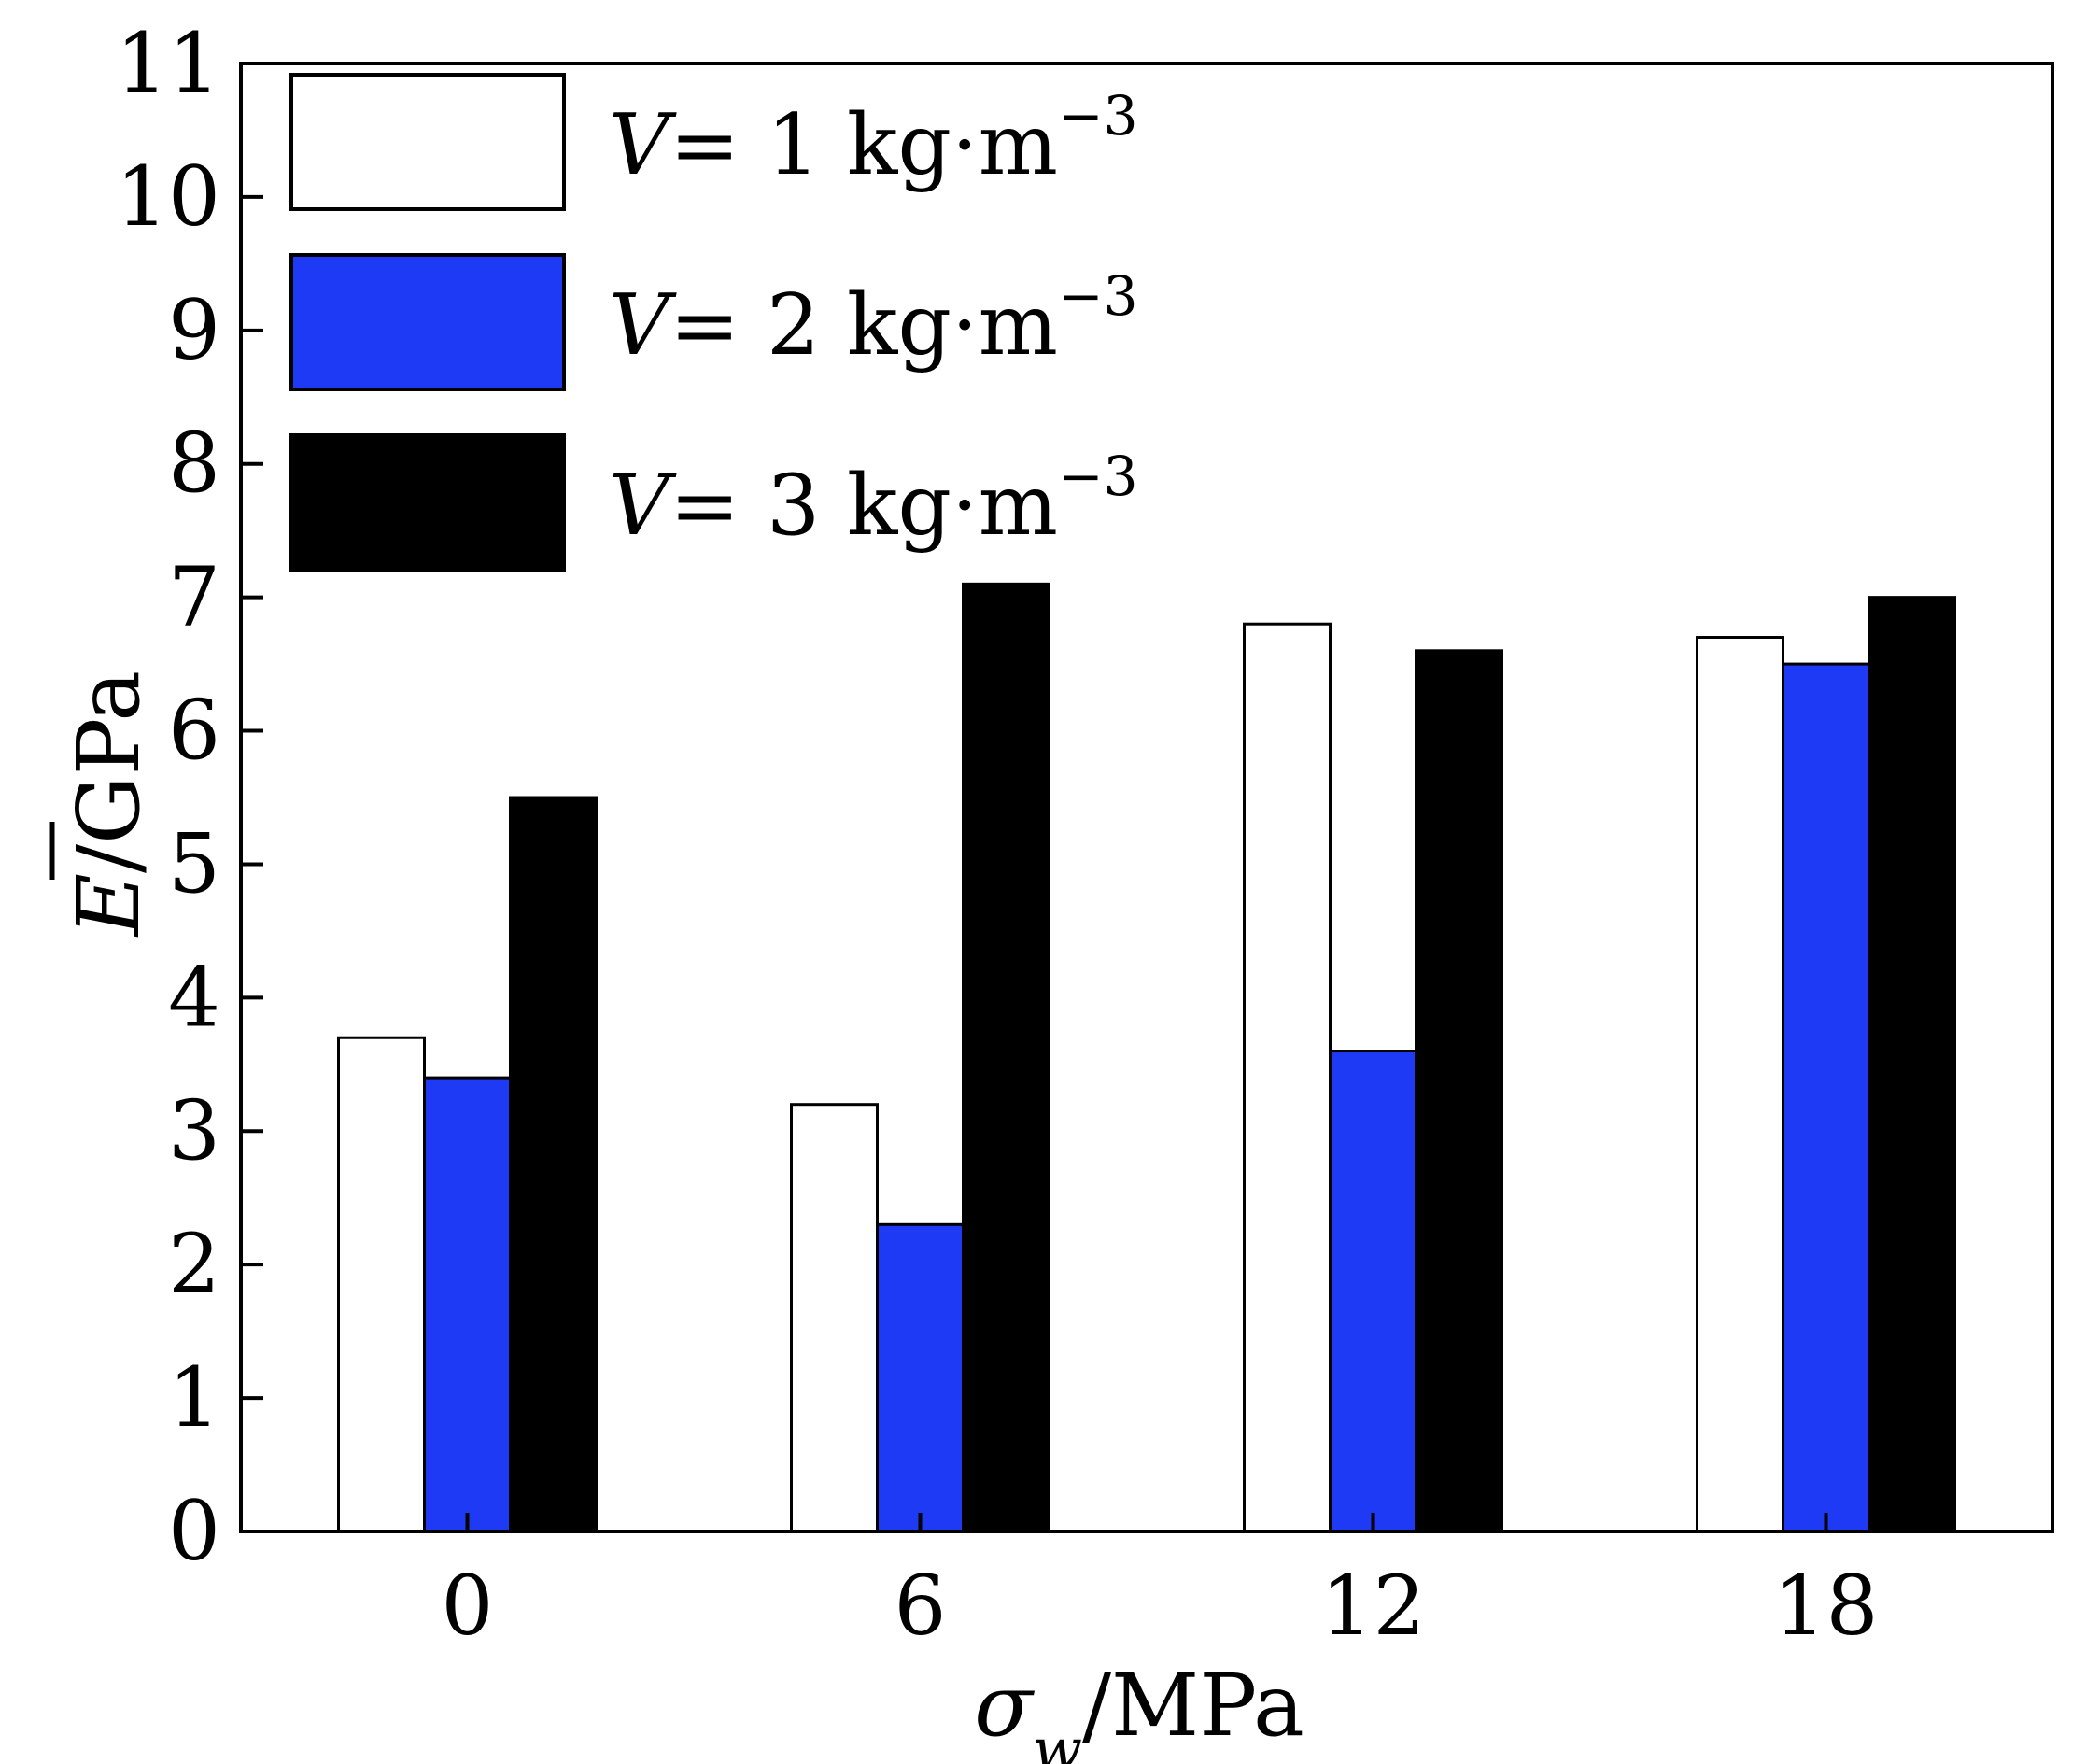  I want to click on legend-label-3: V= 3 kg·m−3, so click(873, 500).